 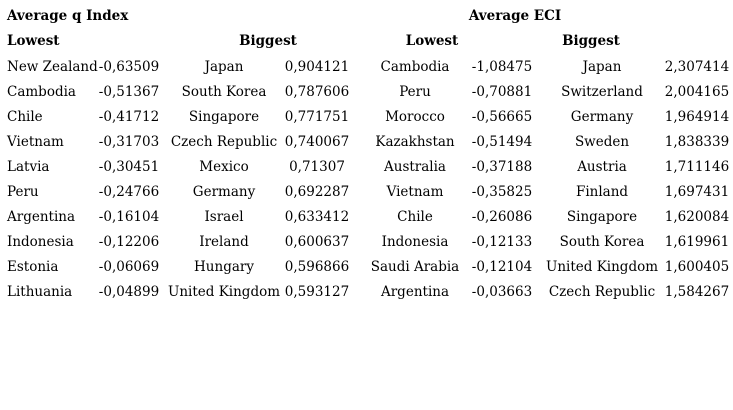 I want to click on value-cell: -0,56665, so click(x=502, y=117).